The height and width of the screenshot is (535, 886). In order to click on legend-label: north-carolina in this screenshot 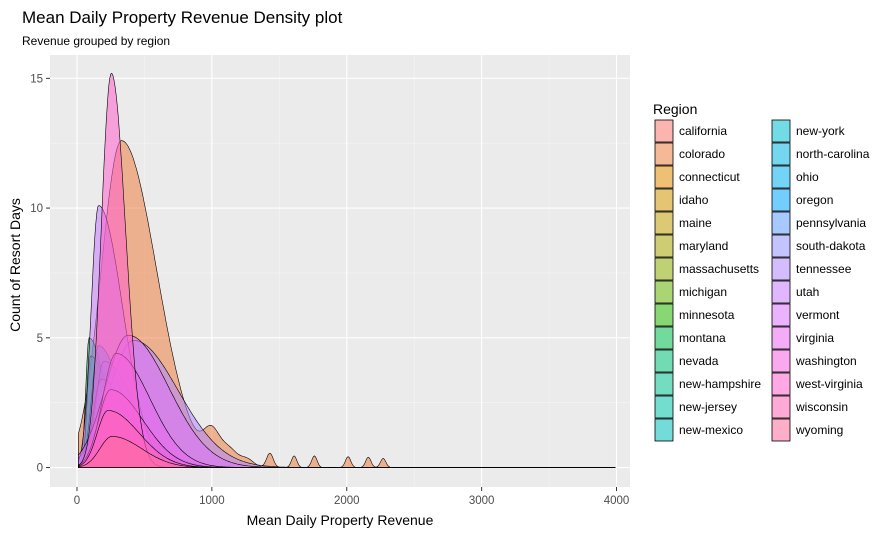, I will do `click(833, 154)`.